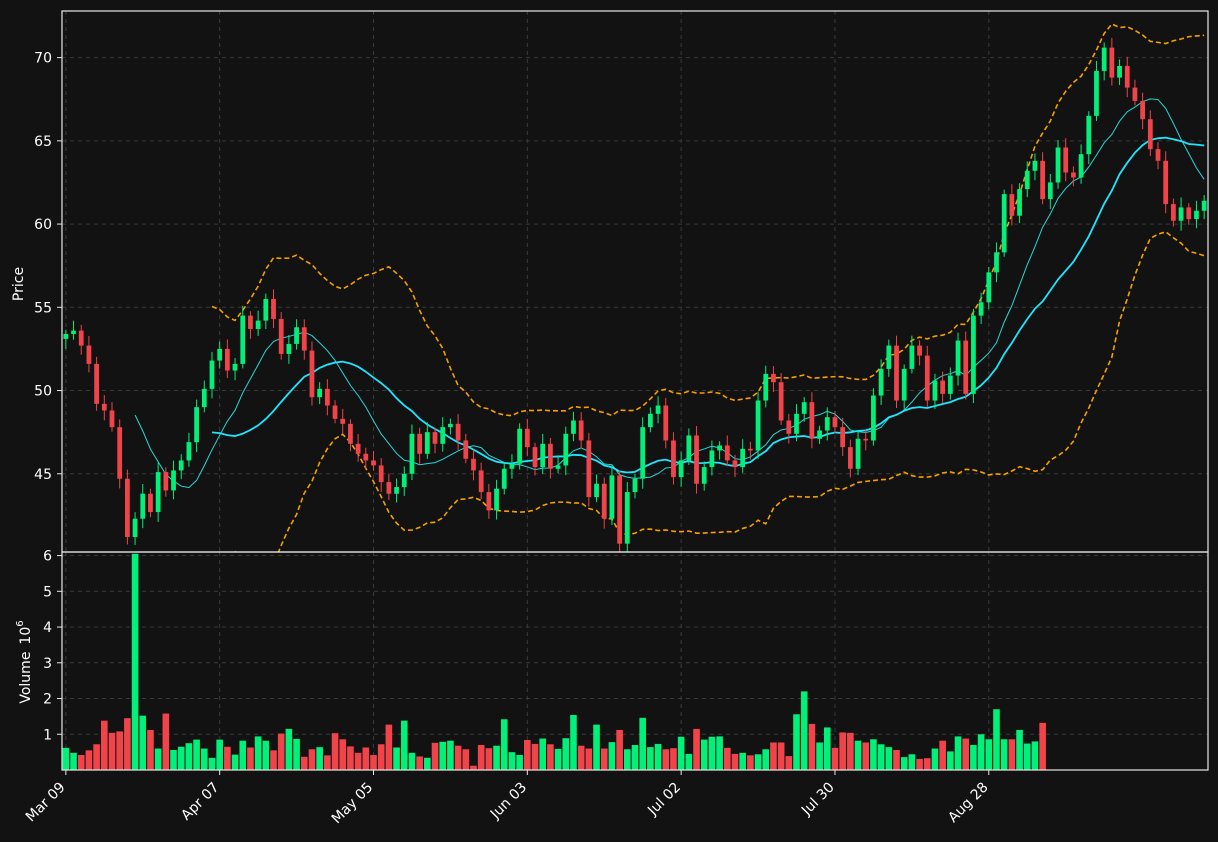  What do you see at coordinates (47, 664) in the screenshot?
I see `volume-tick-label: 3` at bounding box center [47, 664].